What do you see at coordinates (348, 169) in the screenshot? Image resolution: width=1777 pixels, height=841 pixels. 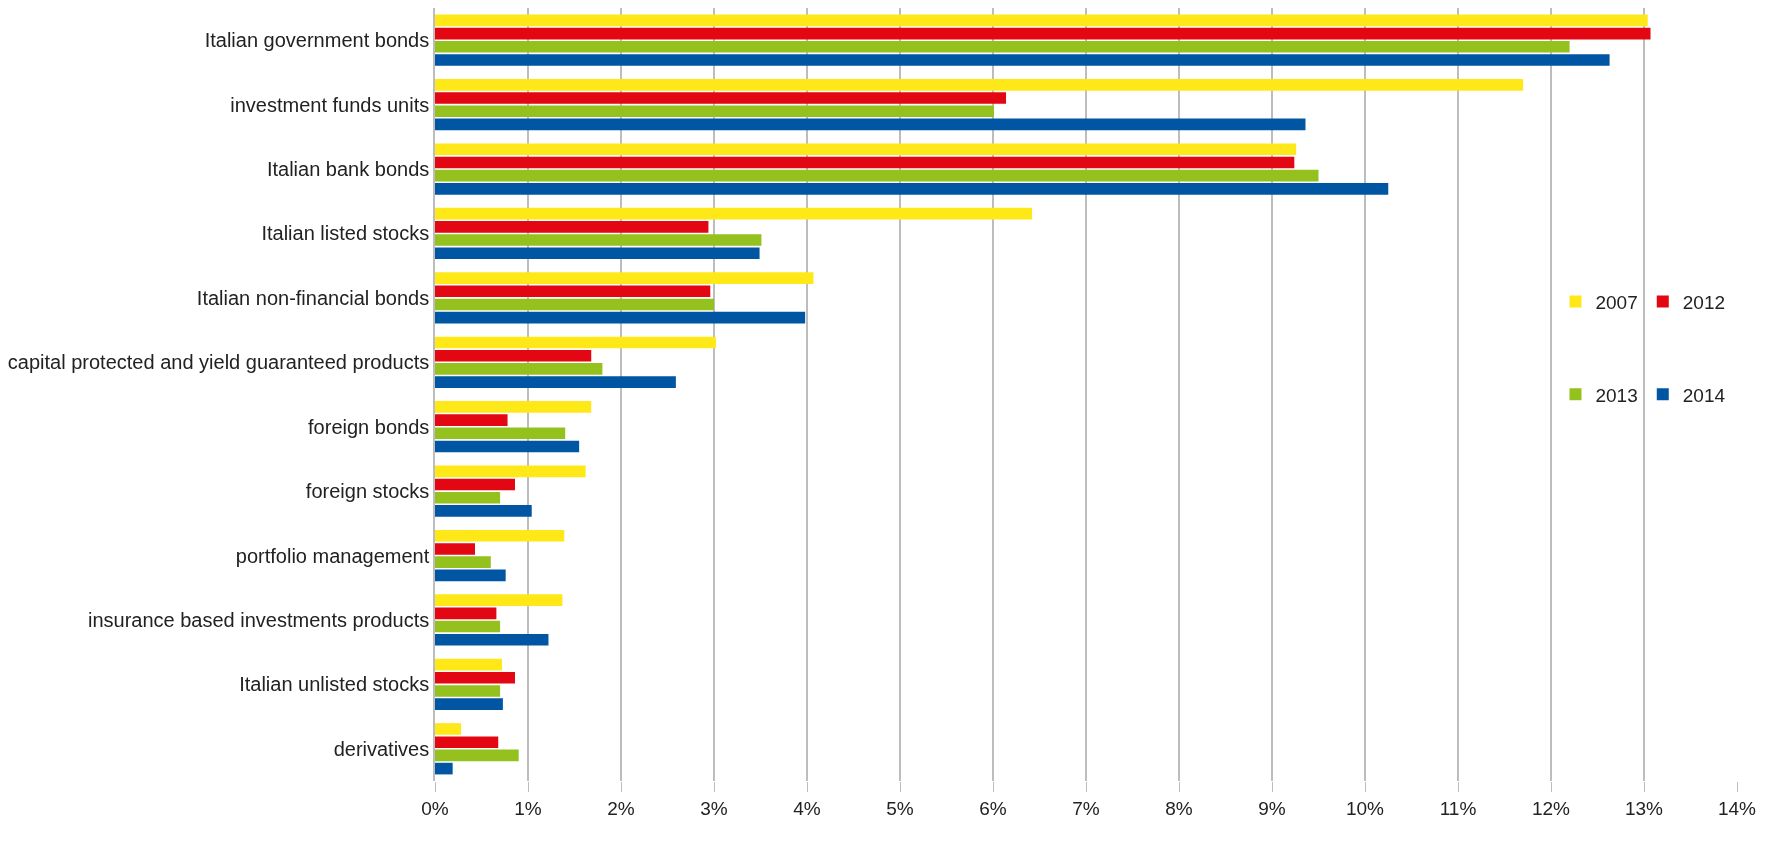 I see `y-tick-label: Italian bank bonds` at bounding box center [348, 169].